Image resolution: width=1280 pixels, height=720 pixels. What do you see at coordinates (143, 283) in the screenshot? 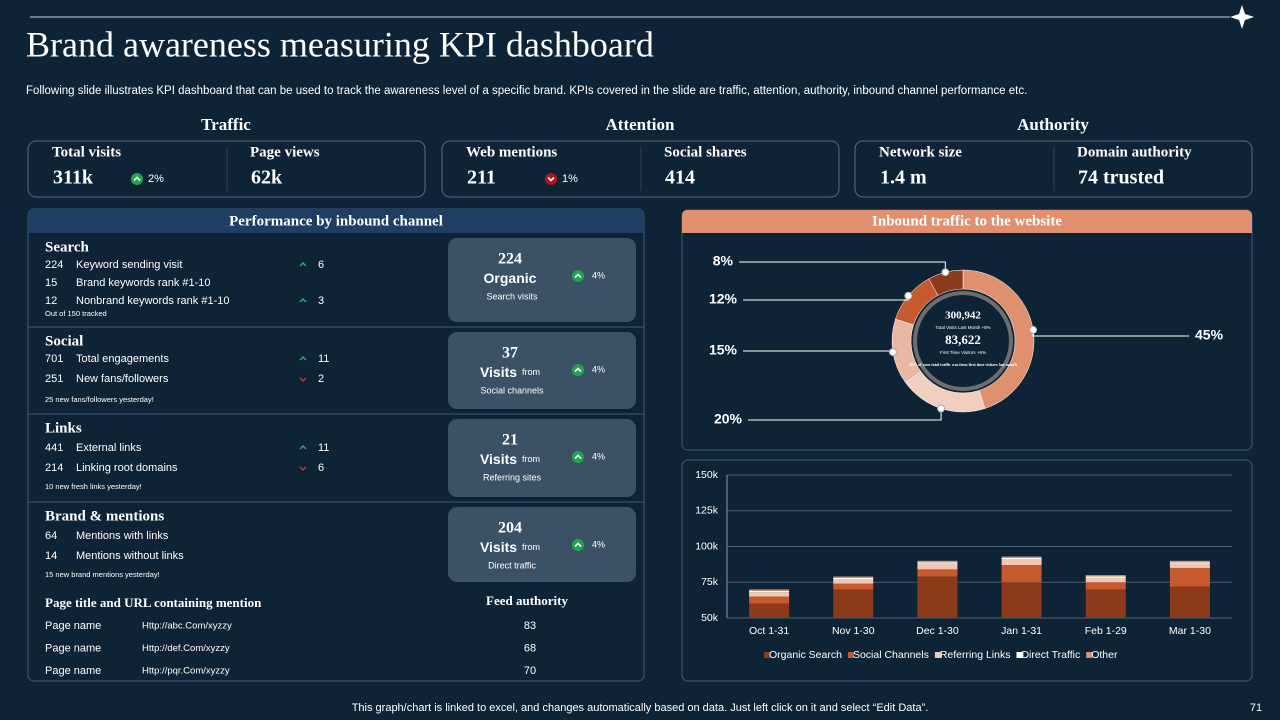
I see `row-label: Brand keywords rank #1-10` at bounding box center [143, 283].